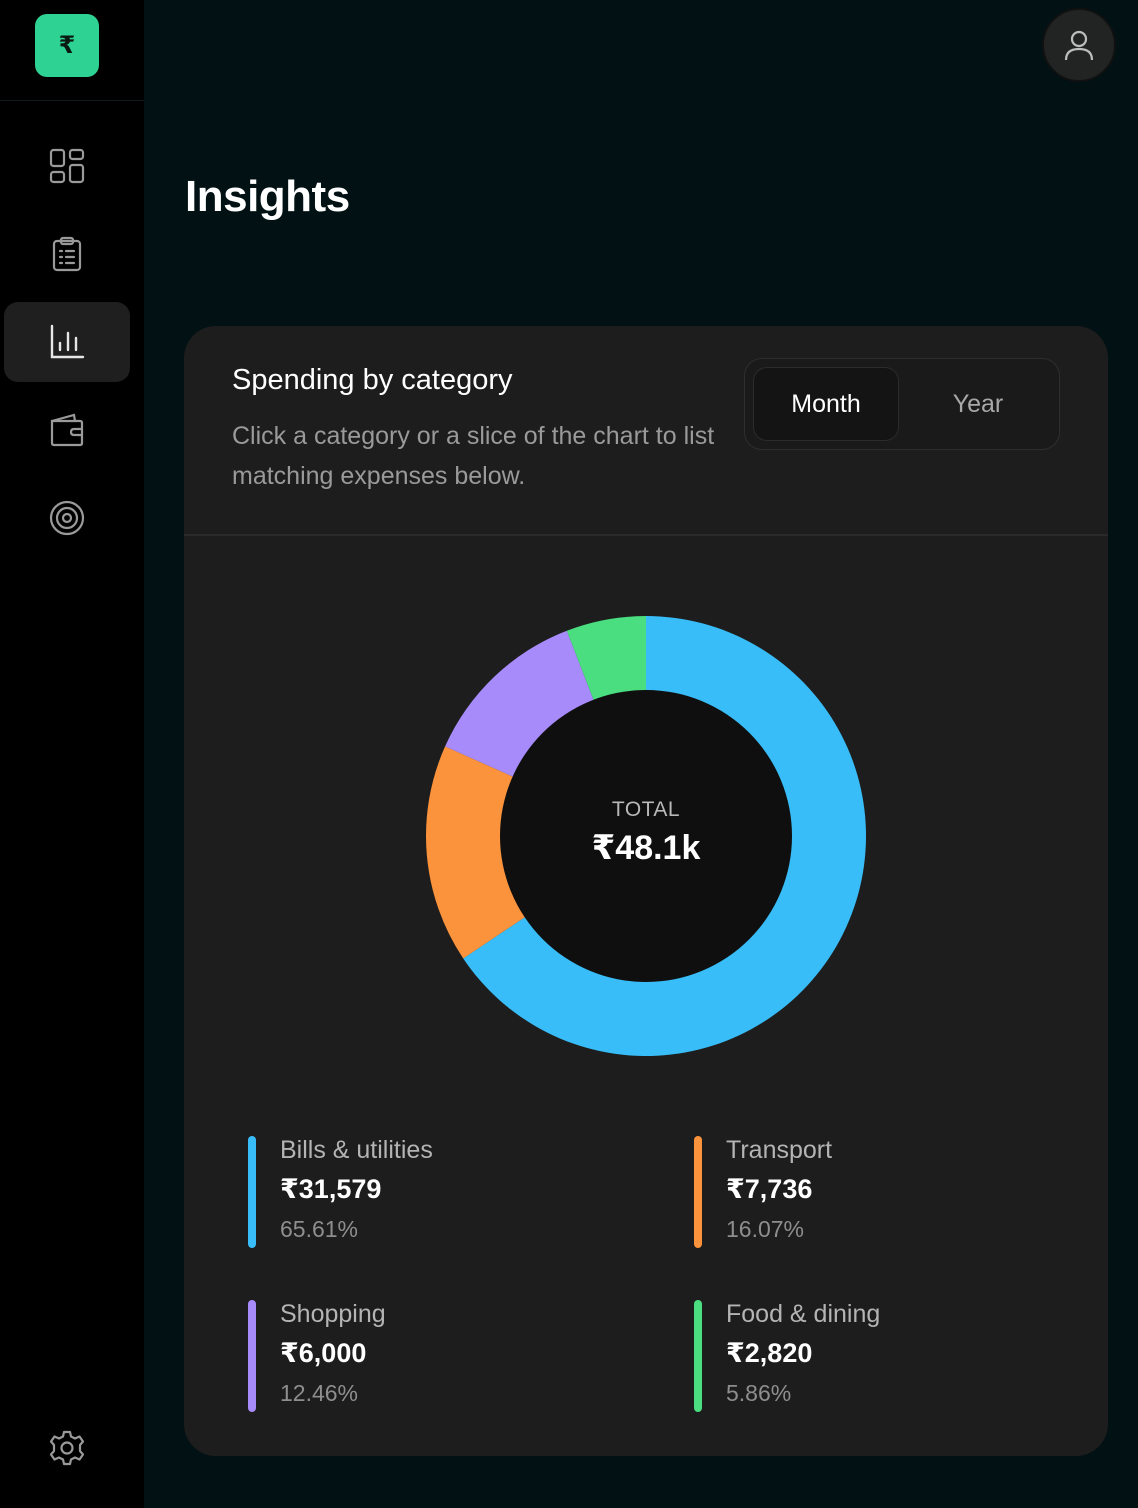 This screenshot has height=1508, width=1138. Describe the element at coordinates (476, 852) in the screenshot. I see `donut-slice-transport` at that location.